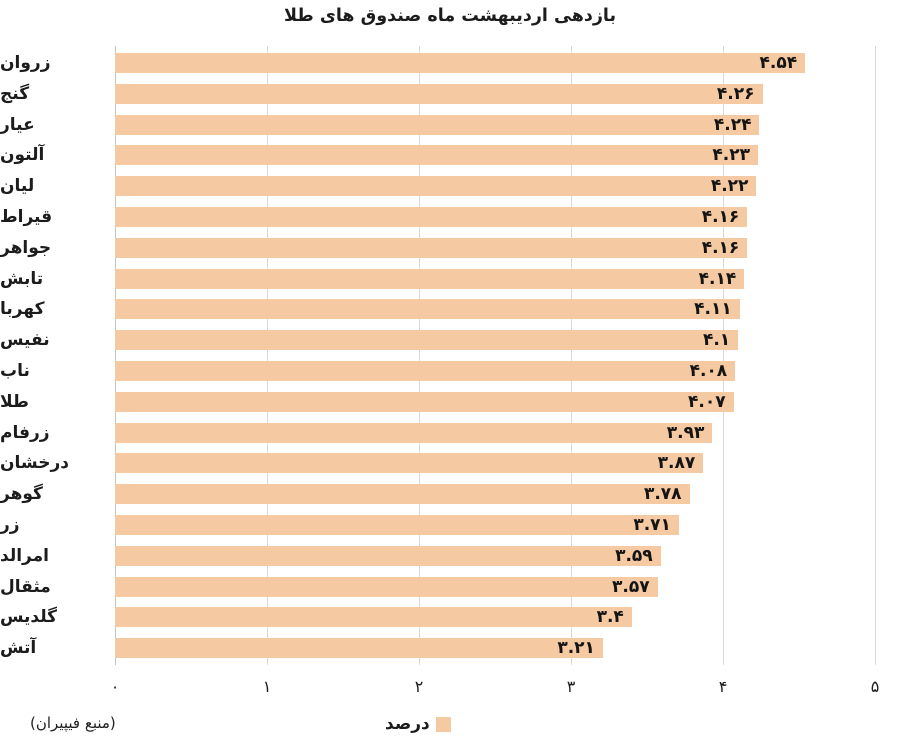 This screenshot has height=756, width=900. I want to click on value-label: ۳.۹۳, so click(685, 432).